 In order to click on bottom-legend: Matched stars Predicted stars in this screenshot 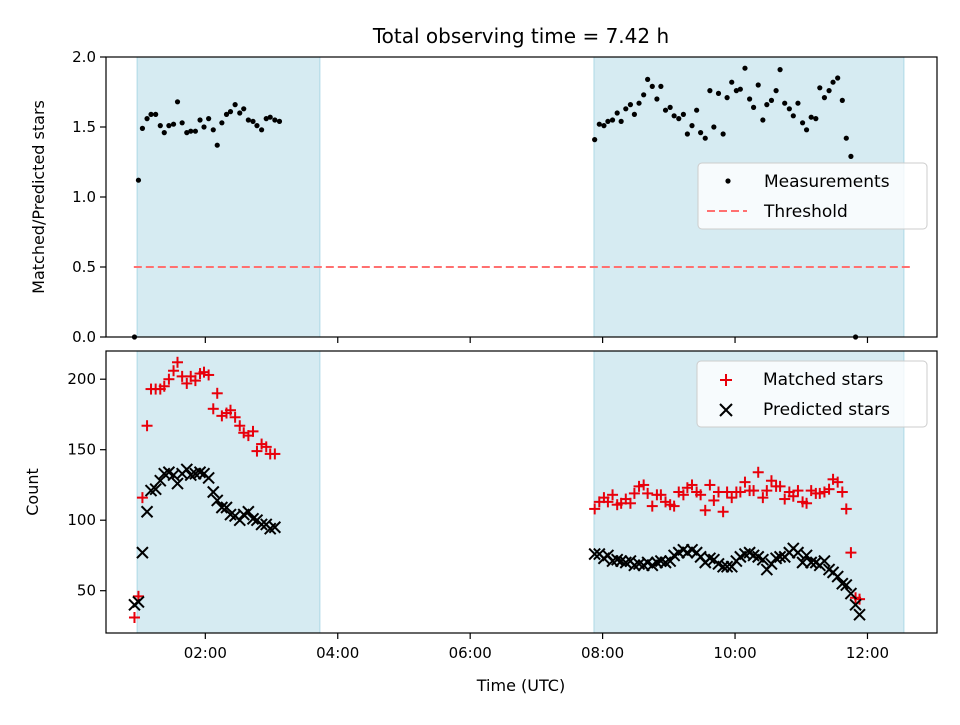, I will do `click(812, 394)`.